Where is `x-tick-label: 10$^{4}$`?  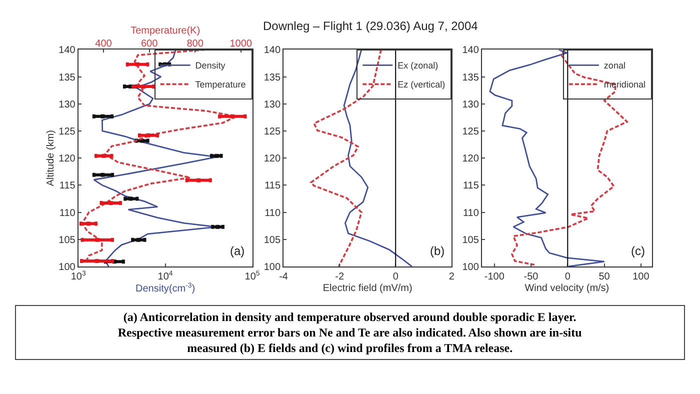
x-tick-label: 10$^{4}$ is located at coordinates (165, 276).